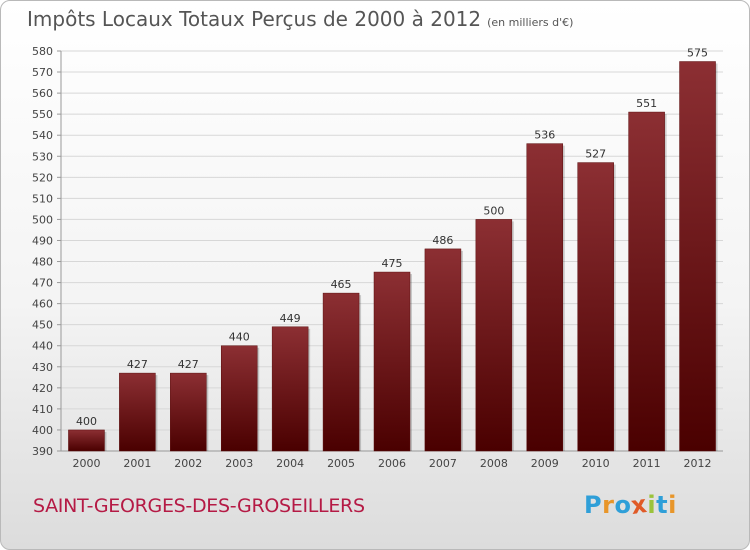  I want to click on x-tick-label: 2010, so click(596, 463).